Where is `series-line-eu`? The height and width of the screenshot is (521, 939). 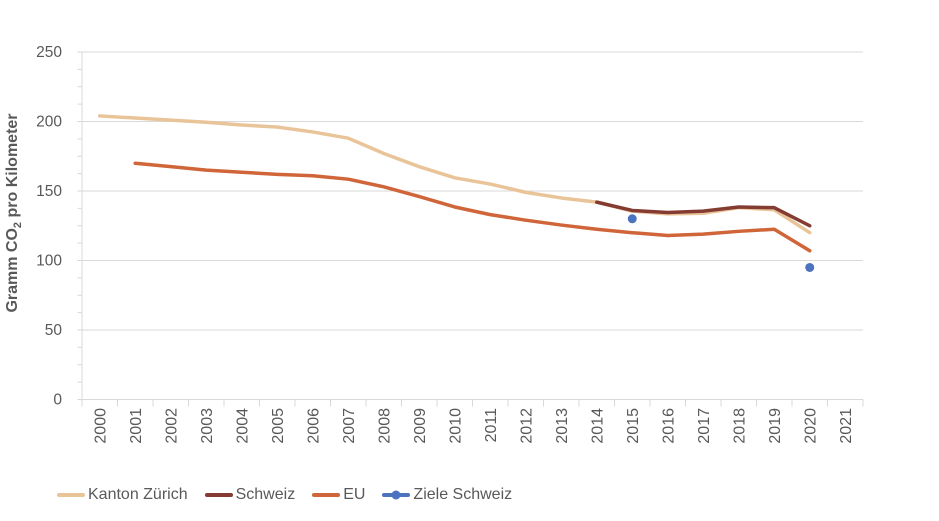
series-line-eu is located at coordinates (472, 207).